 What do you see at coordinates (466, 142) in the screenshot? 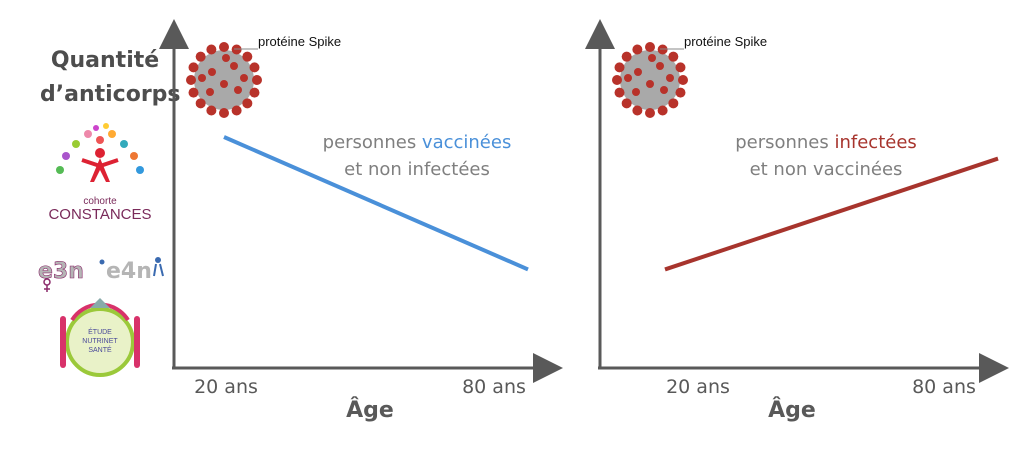
I see `annotation-highlight: vaccinées` at bounding box center [466, 142].